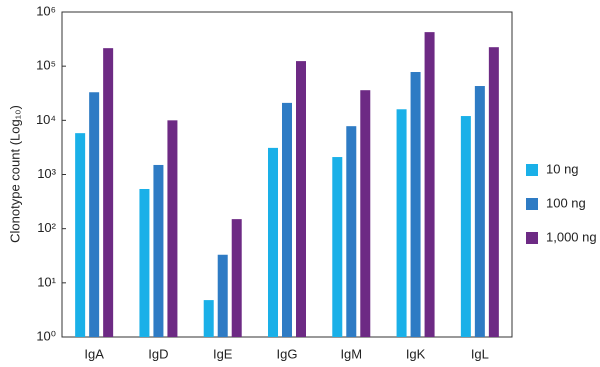 Image resolution: width=600 pixels, height=367 pixels. I want to click on x-tick-label: IgA, so click(94, 353).